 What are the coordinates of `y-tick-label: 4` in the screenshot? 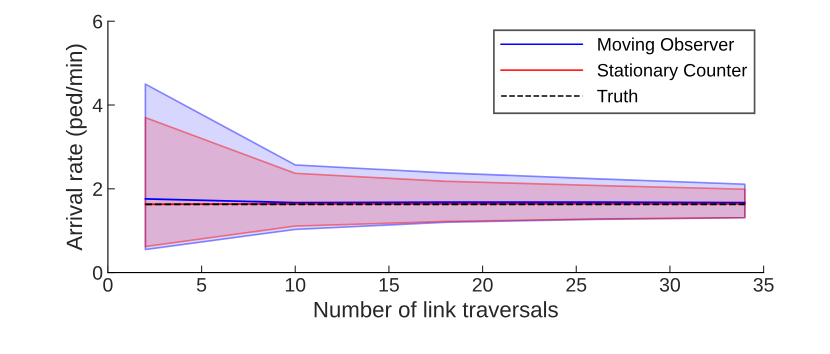 It's located at (97, 105).